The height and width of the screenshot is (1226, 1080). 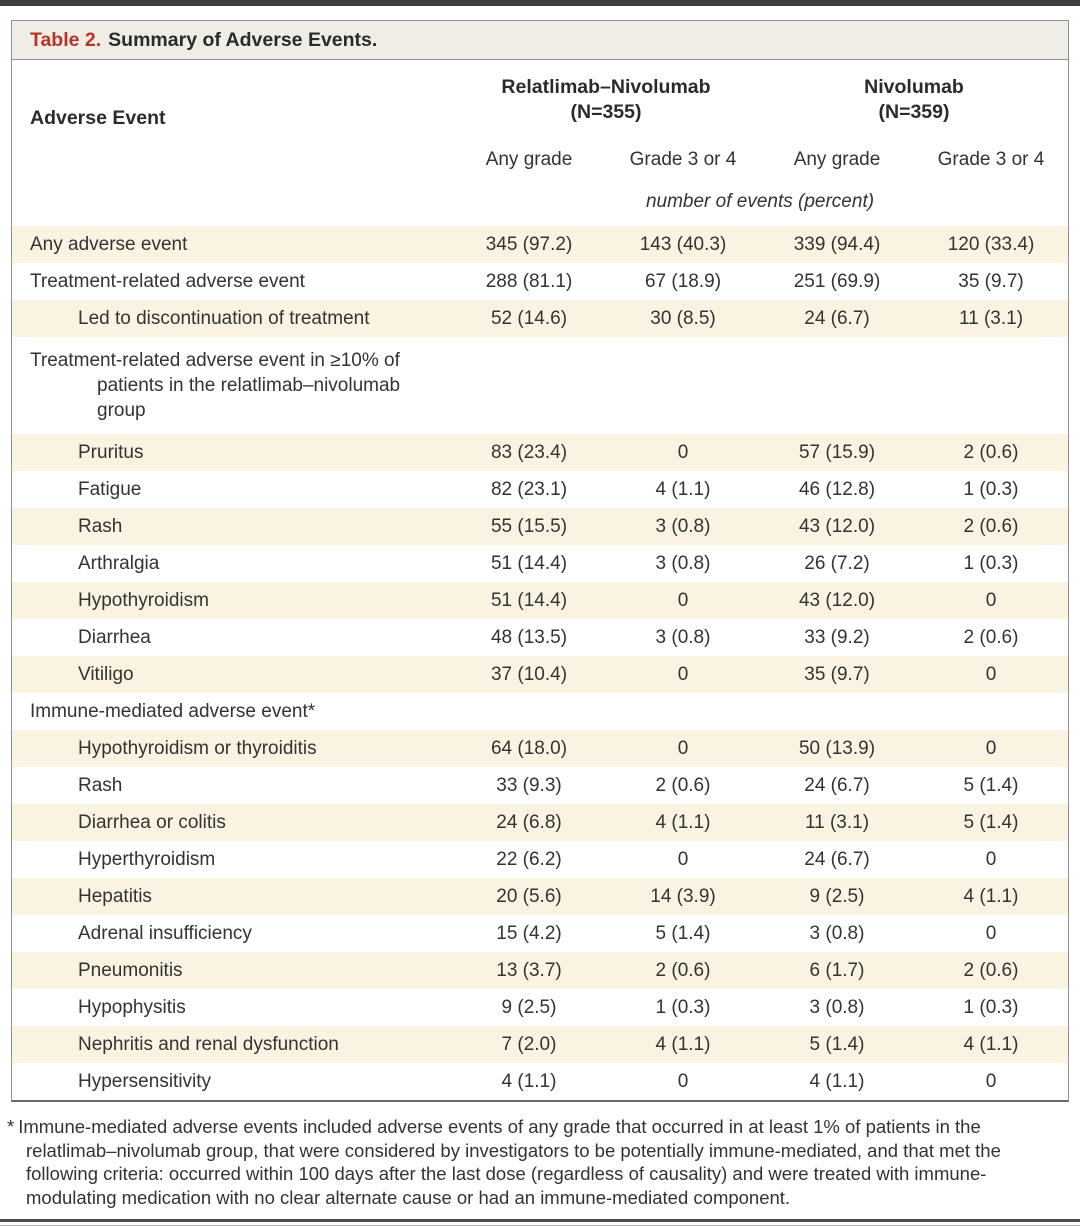 What do you see at coordinates (837, 159) in the screenshot?
I see `subheader-any-grade-2: Any grade` at bounding box center [837, 159].